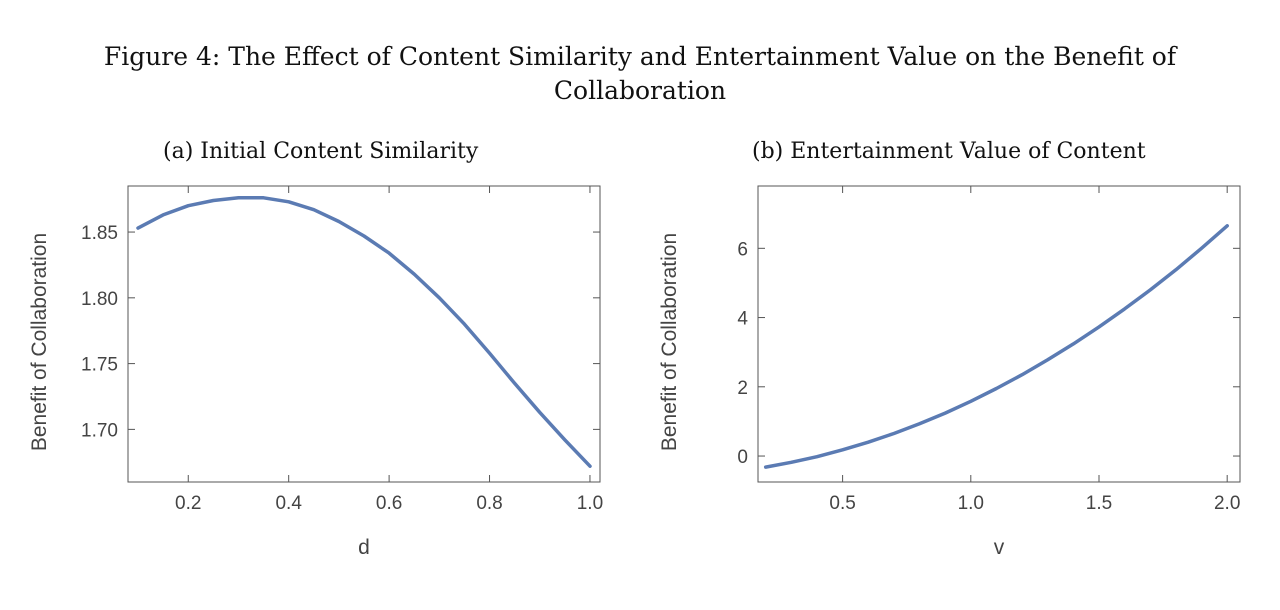 The height and width of the screenshot is (610, 1280). What do you see at coordinates (999, 547) in the screenshot?
I see `chart-b-x-axis-label: v` at bounding box center [999, 547].